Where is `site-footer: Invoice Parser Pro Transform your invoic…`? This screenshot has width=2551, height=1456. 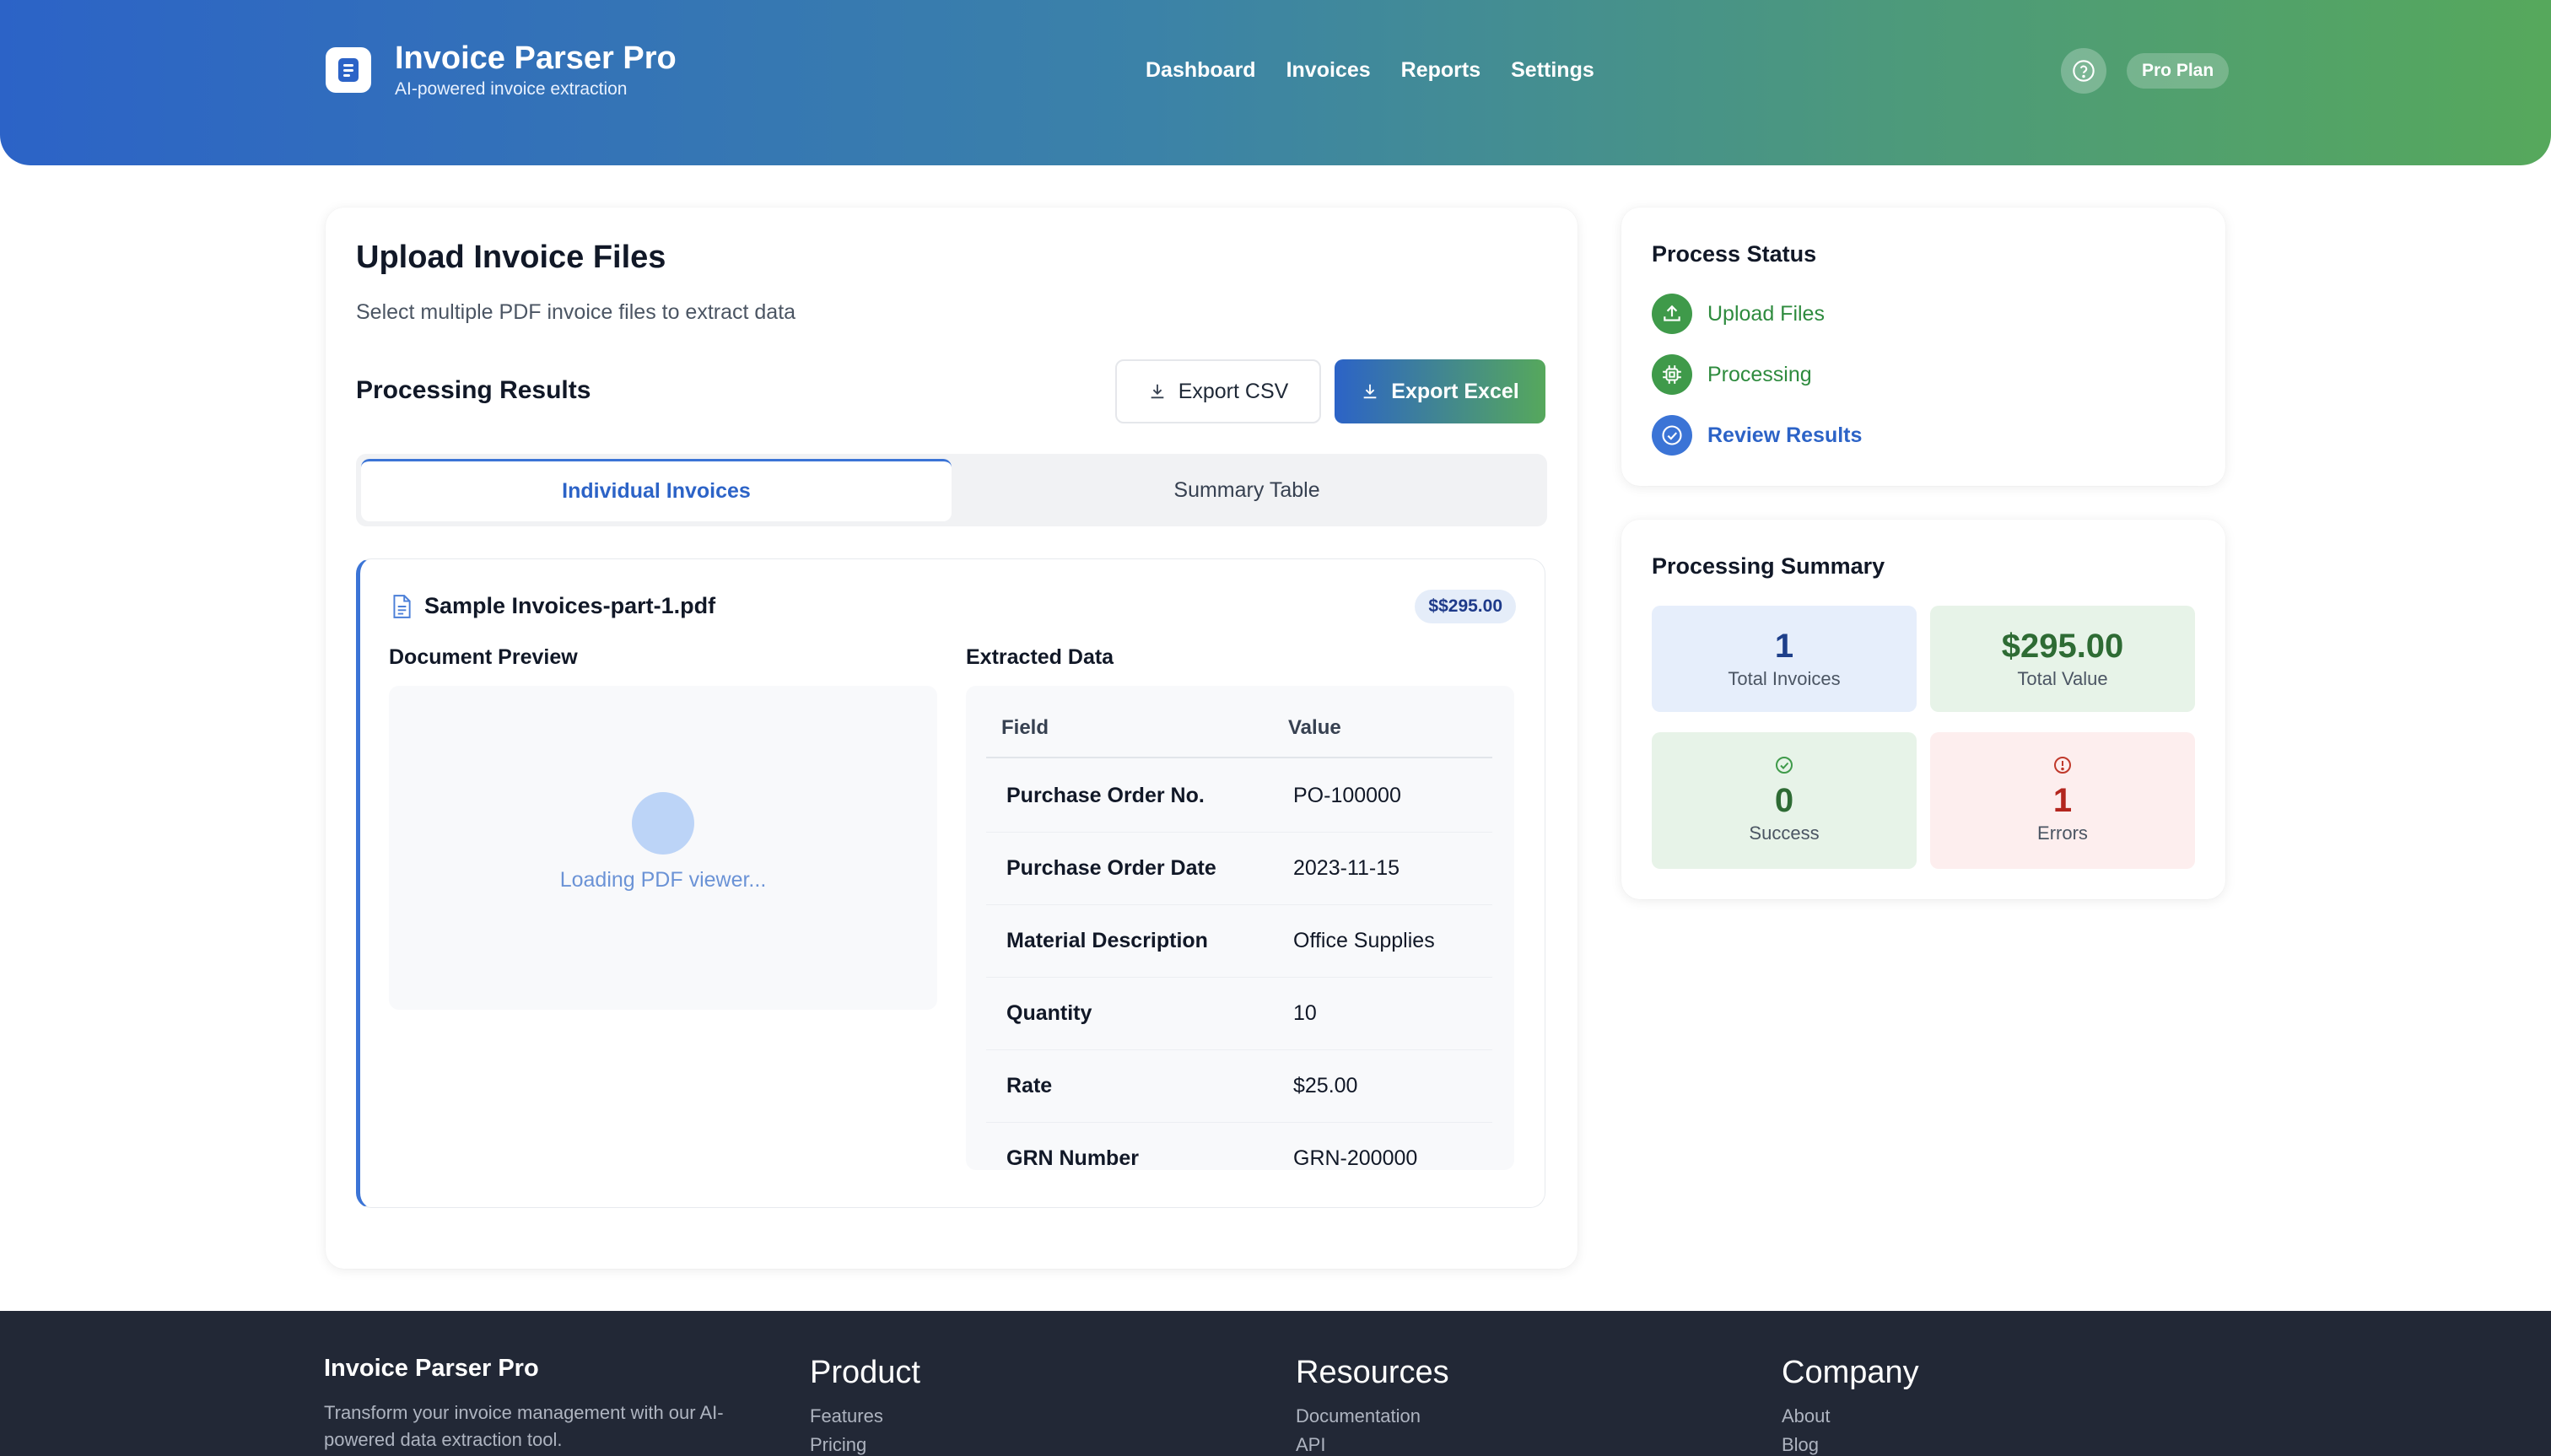 site-footer: Invoice Parser Pro Transform your invoic… is located at coordinates (1275, 1384).